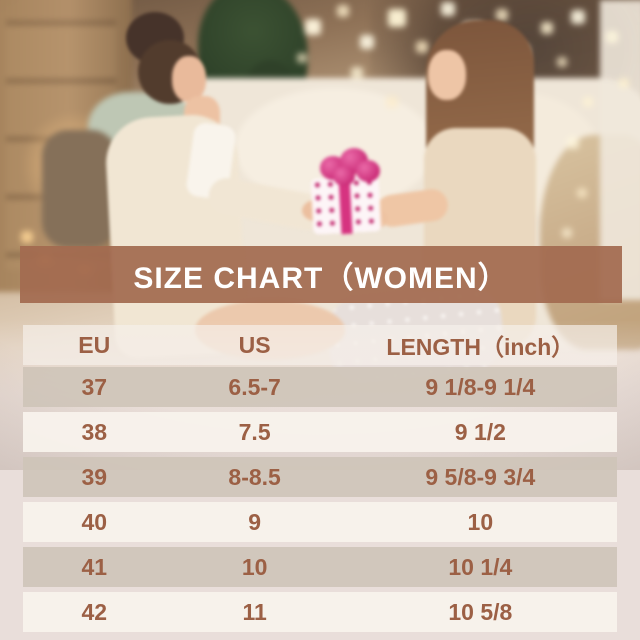 Image resolution: width=640 pixels, height=640 pixels. Describe the element at coordinates (320, 612) in the screenshot. I see `table-row: 42 11 10 5/8` at that location.